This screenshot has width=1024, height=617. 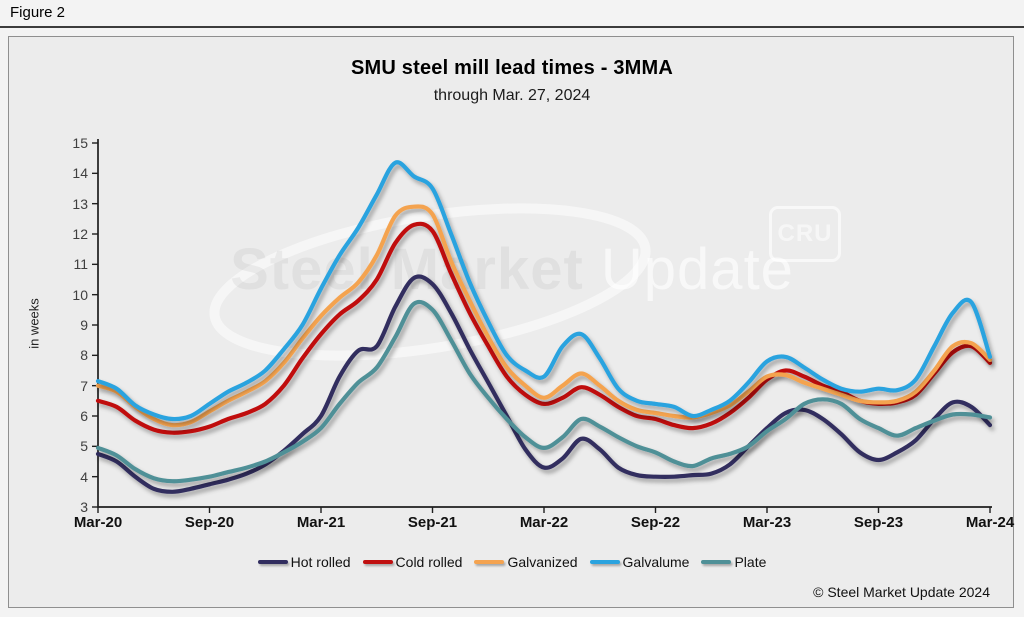 What do you see at coordinates (878, 522) in the screenshot?
I see `x-tick-label: Sep-23` at bounding box center [878, 522].